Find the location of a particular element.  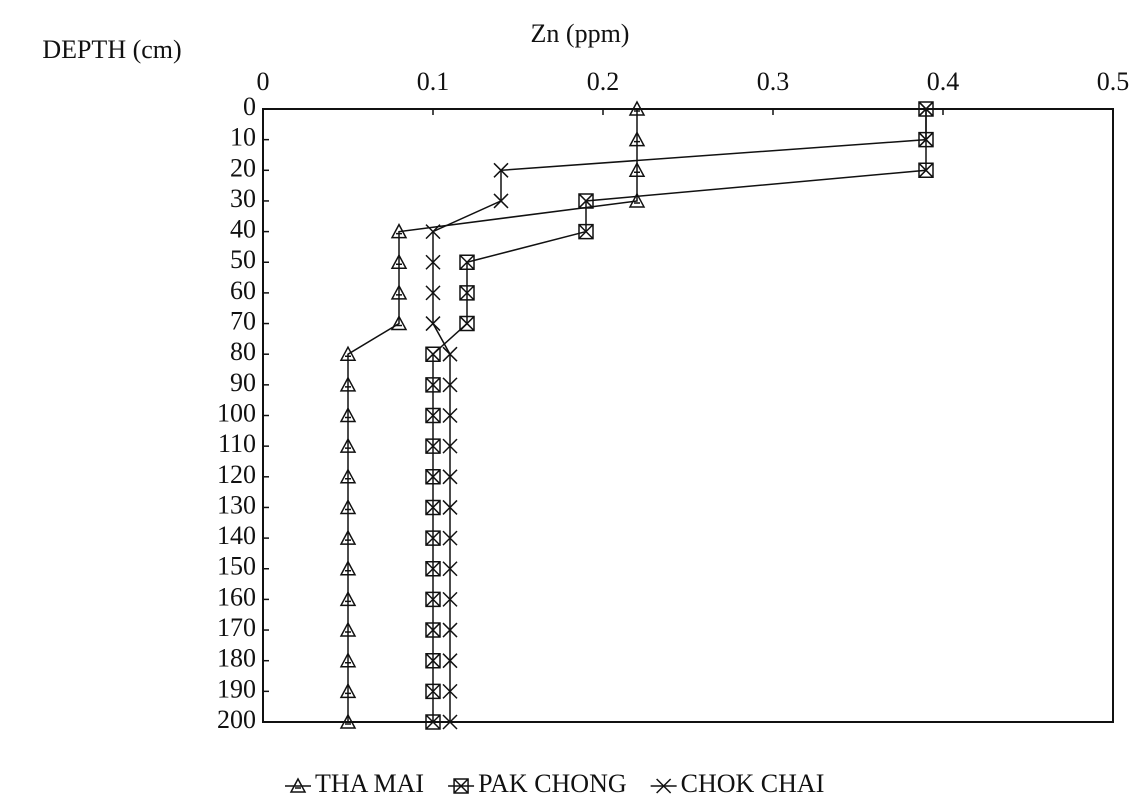

y-tick-label: 50 is located at coordinates (243, 259).